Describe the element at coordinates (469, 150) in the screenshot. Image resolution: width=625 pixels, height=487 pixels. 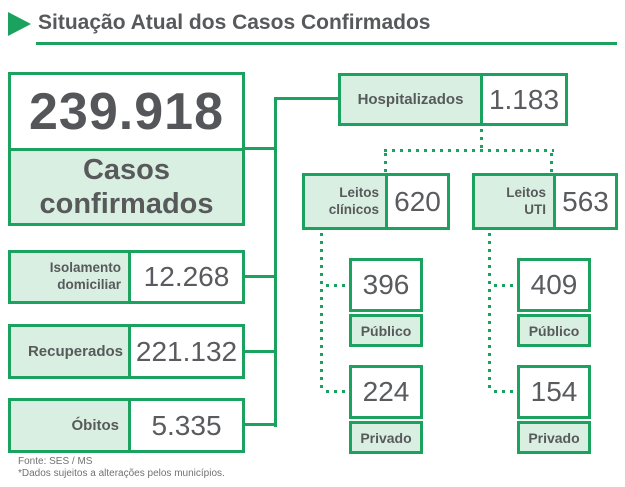
I see `dotted-beds-horizontal` at that location.